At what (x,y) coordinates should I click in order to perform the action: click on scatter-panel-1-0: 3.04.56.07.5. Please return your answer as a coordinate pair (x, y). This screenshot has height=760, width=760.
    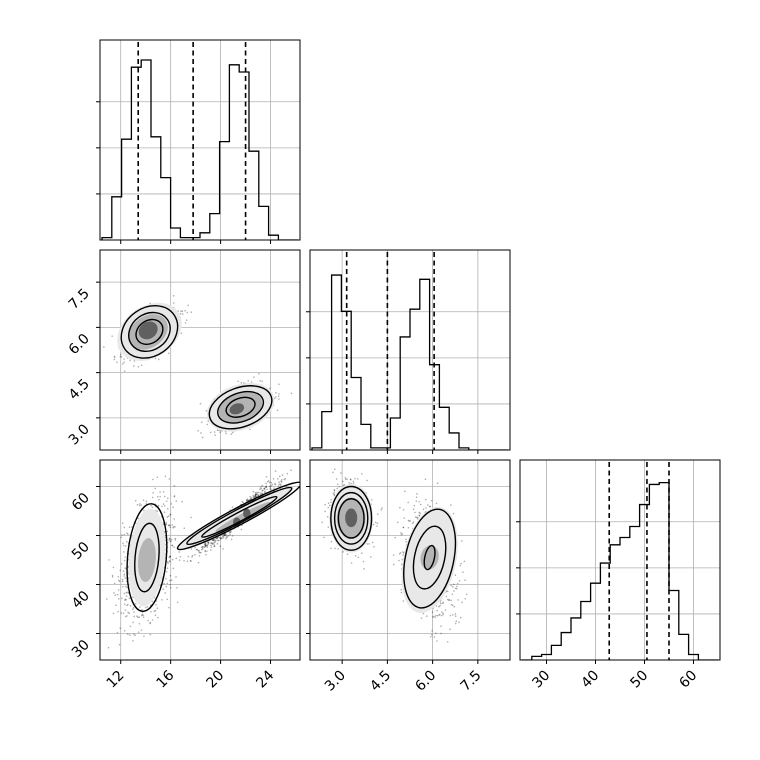
    Looking at the image, I should click on (183, 351).